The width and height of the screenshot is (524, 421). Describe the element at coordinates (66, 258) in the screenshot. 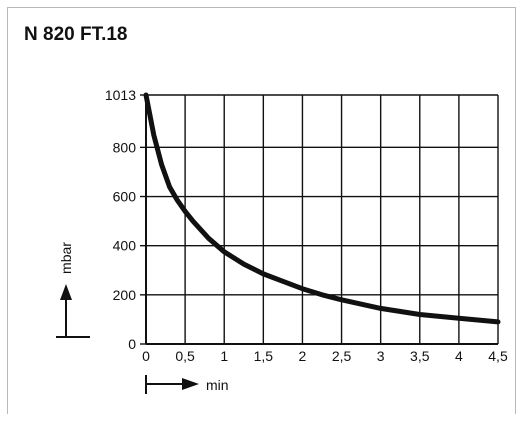

I see `y-axis-label: mbar` at that location.